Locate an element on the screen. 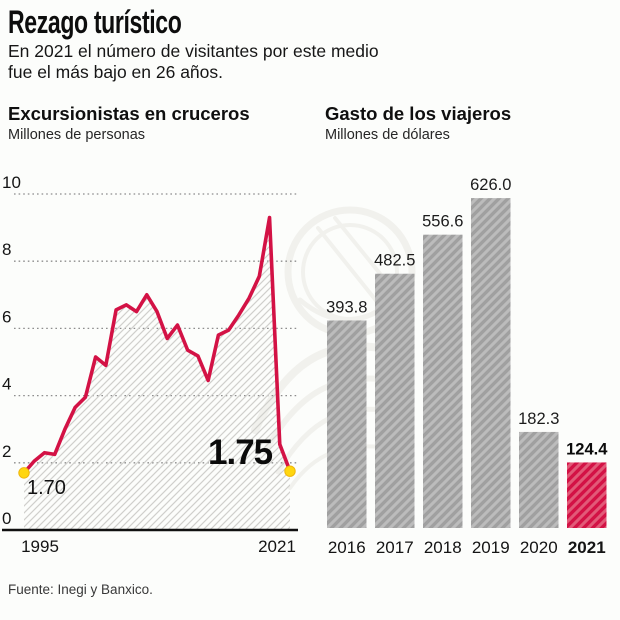 The image size is (620, 620). line-end-annotation: 1.75 is located at coordinates (240, 452).